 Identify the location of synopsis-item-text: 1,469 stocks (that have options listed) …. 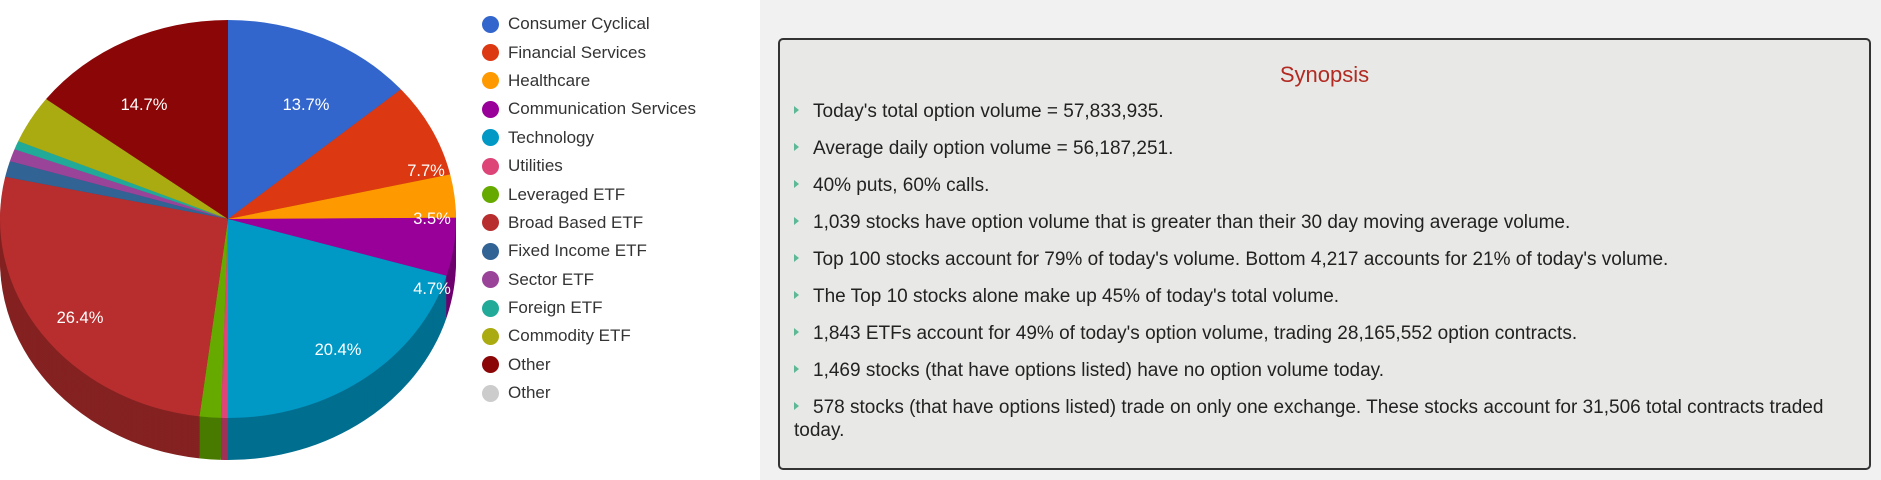
(1099, 370).